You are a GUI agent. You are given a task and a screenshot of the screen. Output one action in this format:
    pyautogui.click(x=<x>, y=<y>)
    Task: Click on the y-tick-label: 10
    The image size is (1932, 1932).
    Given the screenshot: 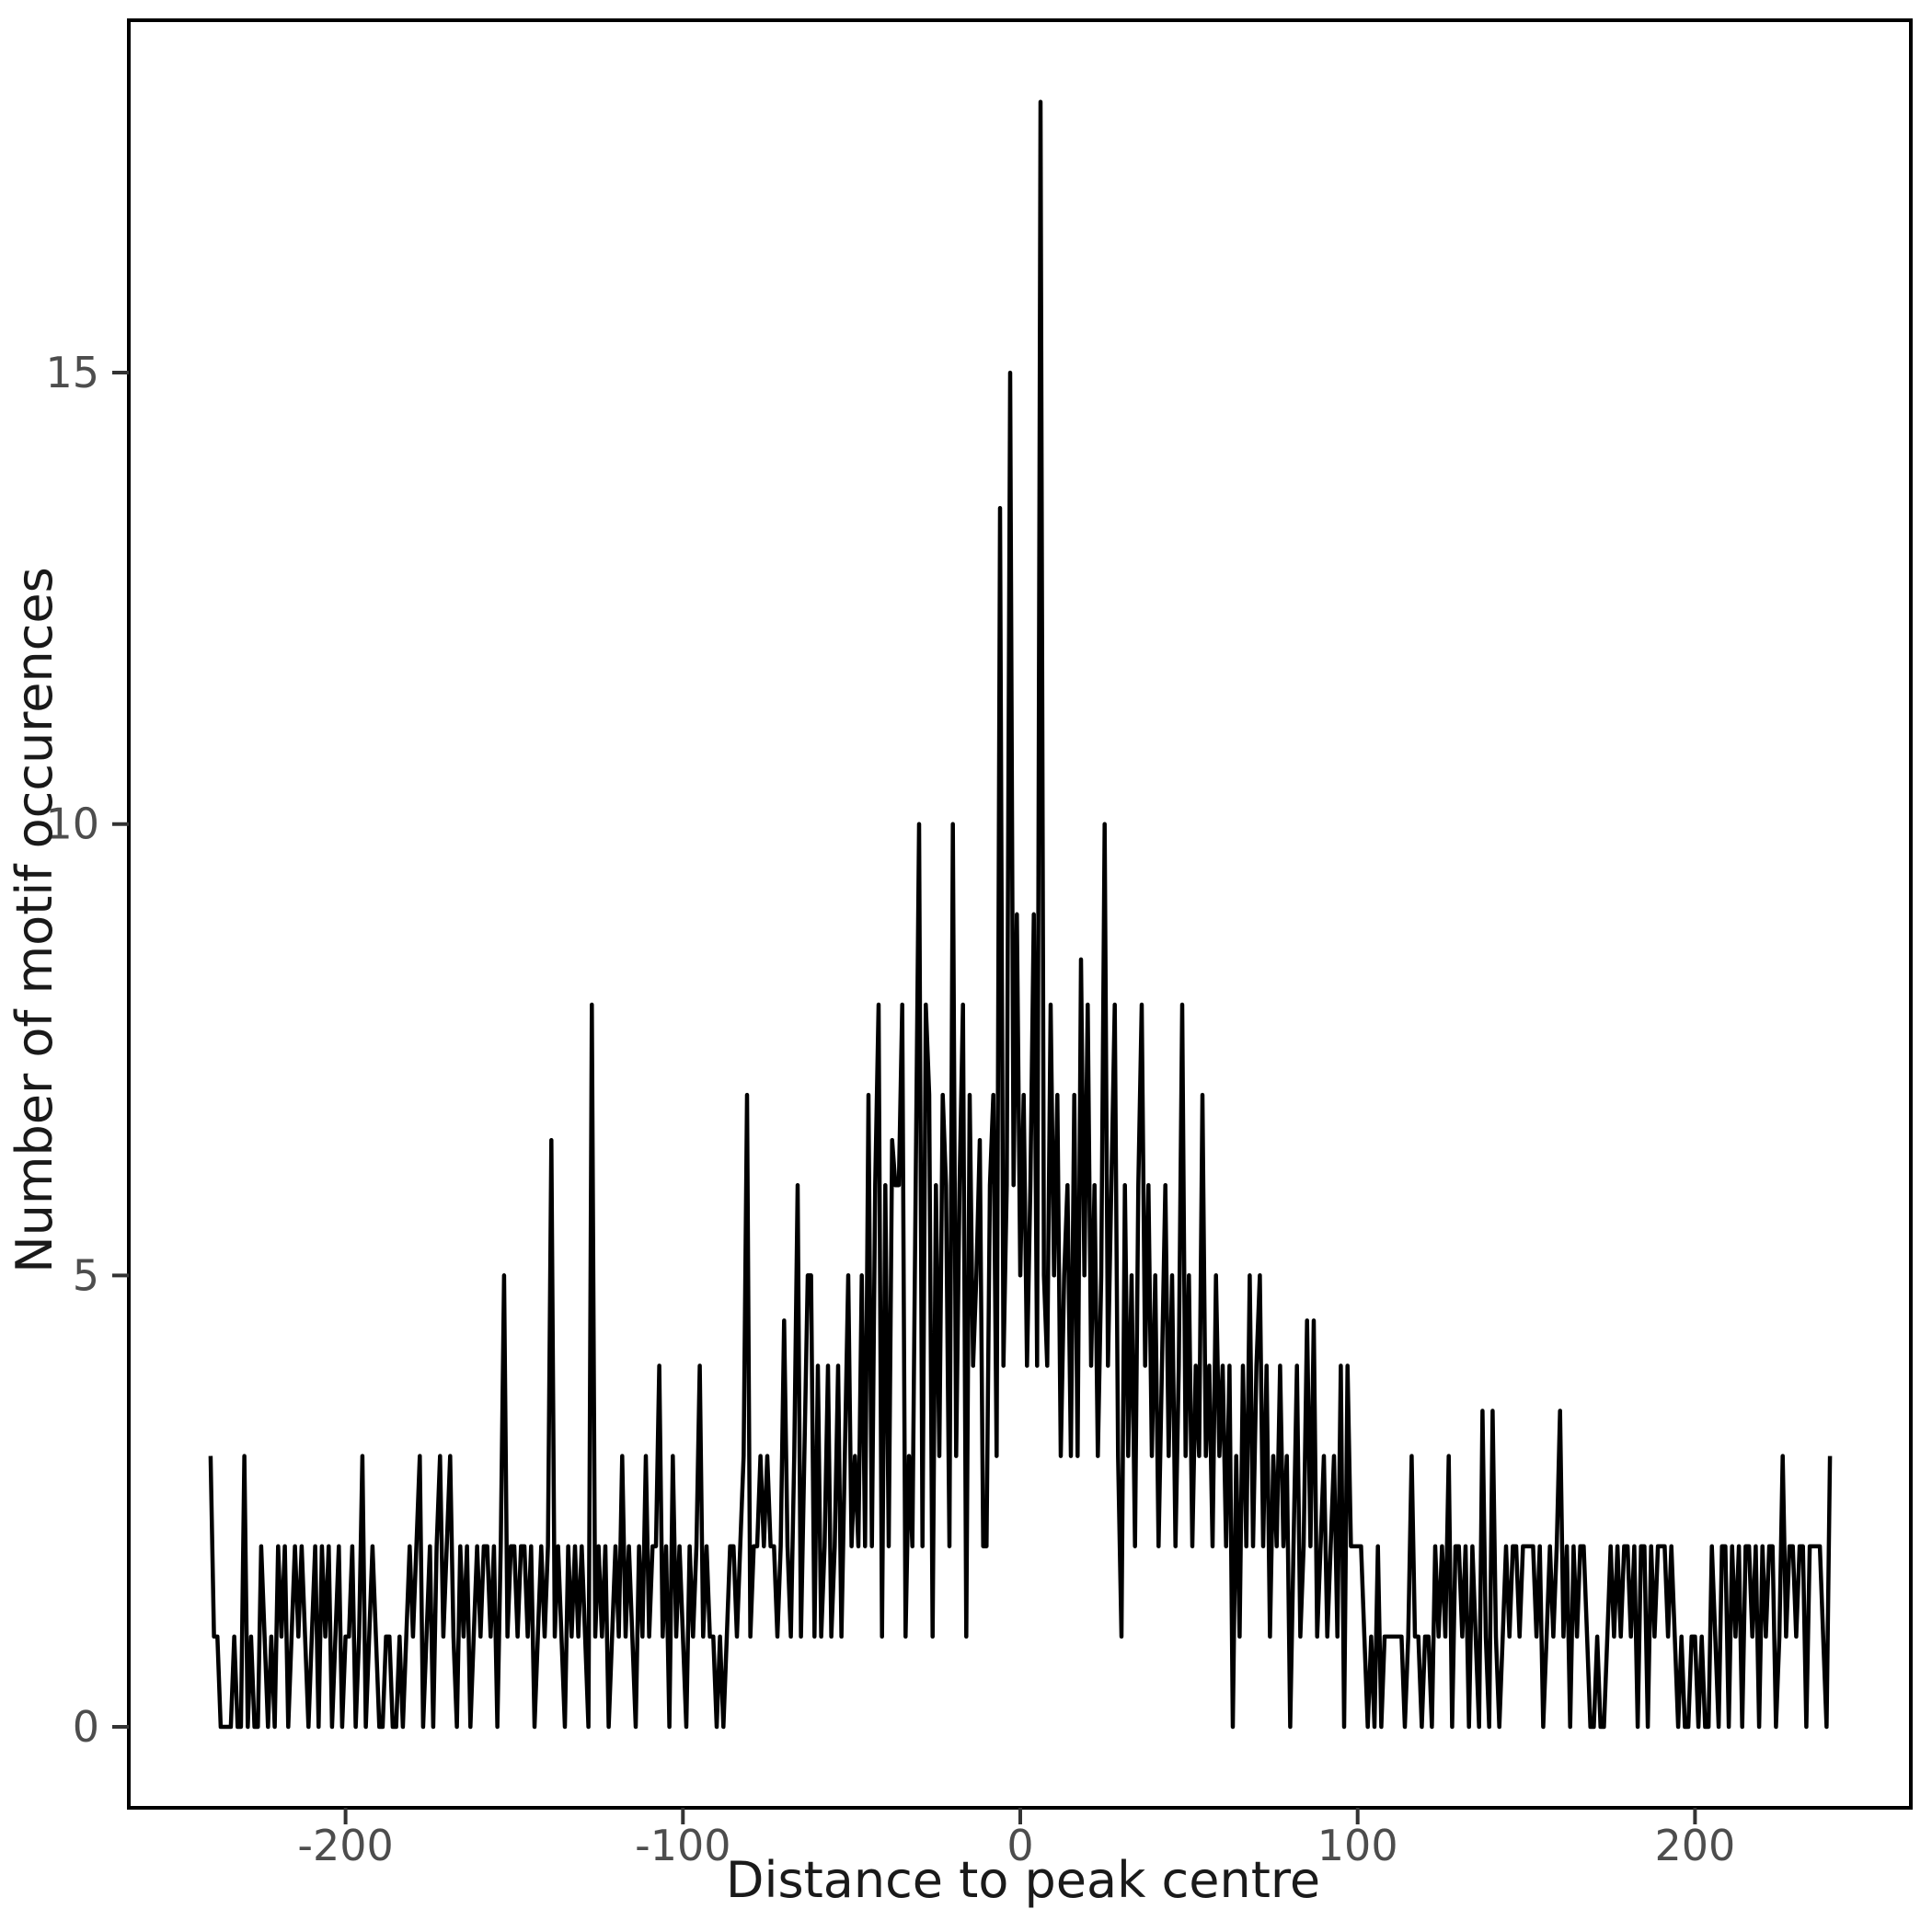 What is the action you would take?
    pyautogui.click(x=72, y=824)
    